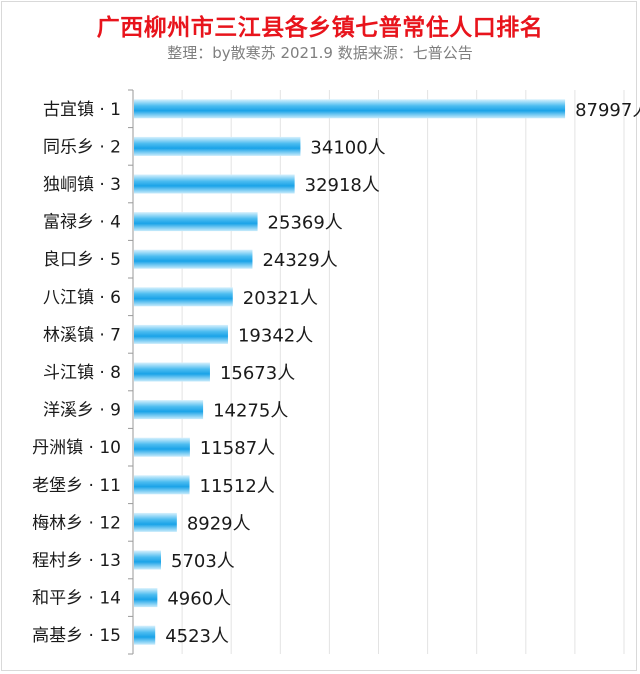  What do you see at coordinates (257, 373) in the screenshot?
I see `value-label: 15673人` at bounding box center [257, 373].